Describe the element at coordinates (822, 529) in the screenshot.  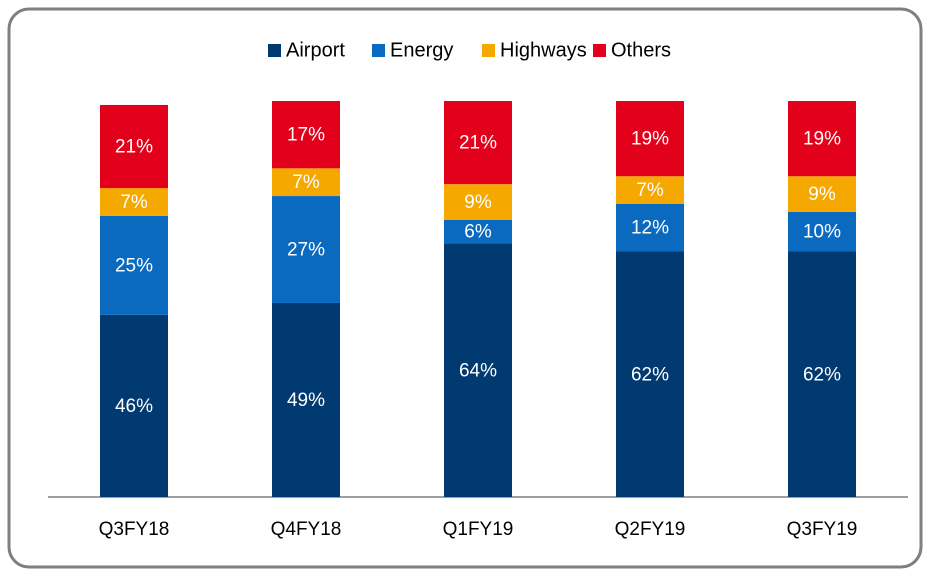
I see `x-tick-label: Q3FY19` at that location.